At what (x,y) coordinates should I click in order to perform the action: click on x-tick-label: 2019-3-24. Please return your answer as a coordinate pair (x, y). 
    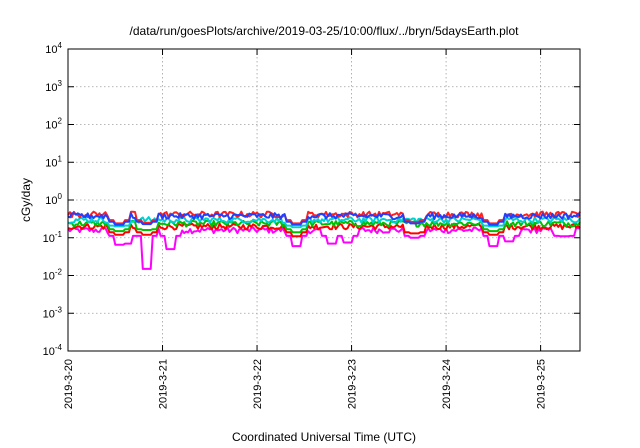
    Looking at the image, I should click on (447, 384).